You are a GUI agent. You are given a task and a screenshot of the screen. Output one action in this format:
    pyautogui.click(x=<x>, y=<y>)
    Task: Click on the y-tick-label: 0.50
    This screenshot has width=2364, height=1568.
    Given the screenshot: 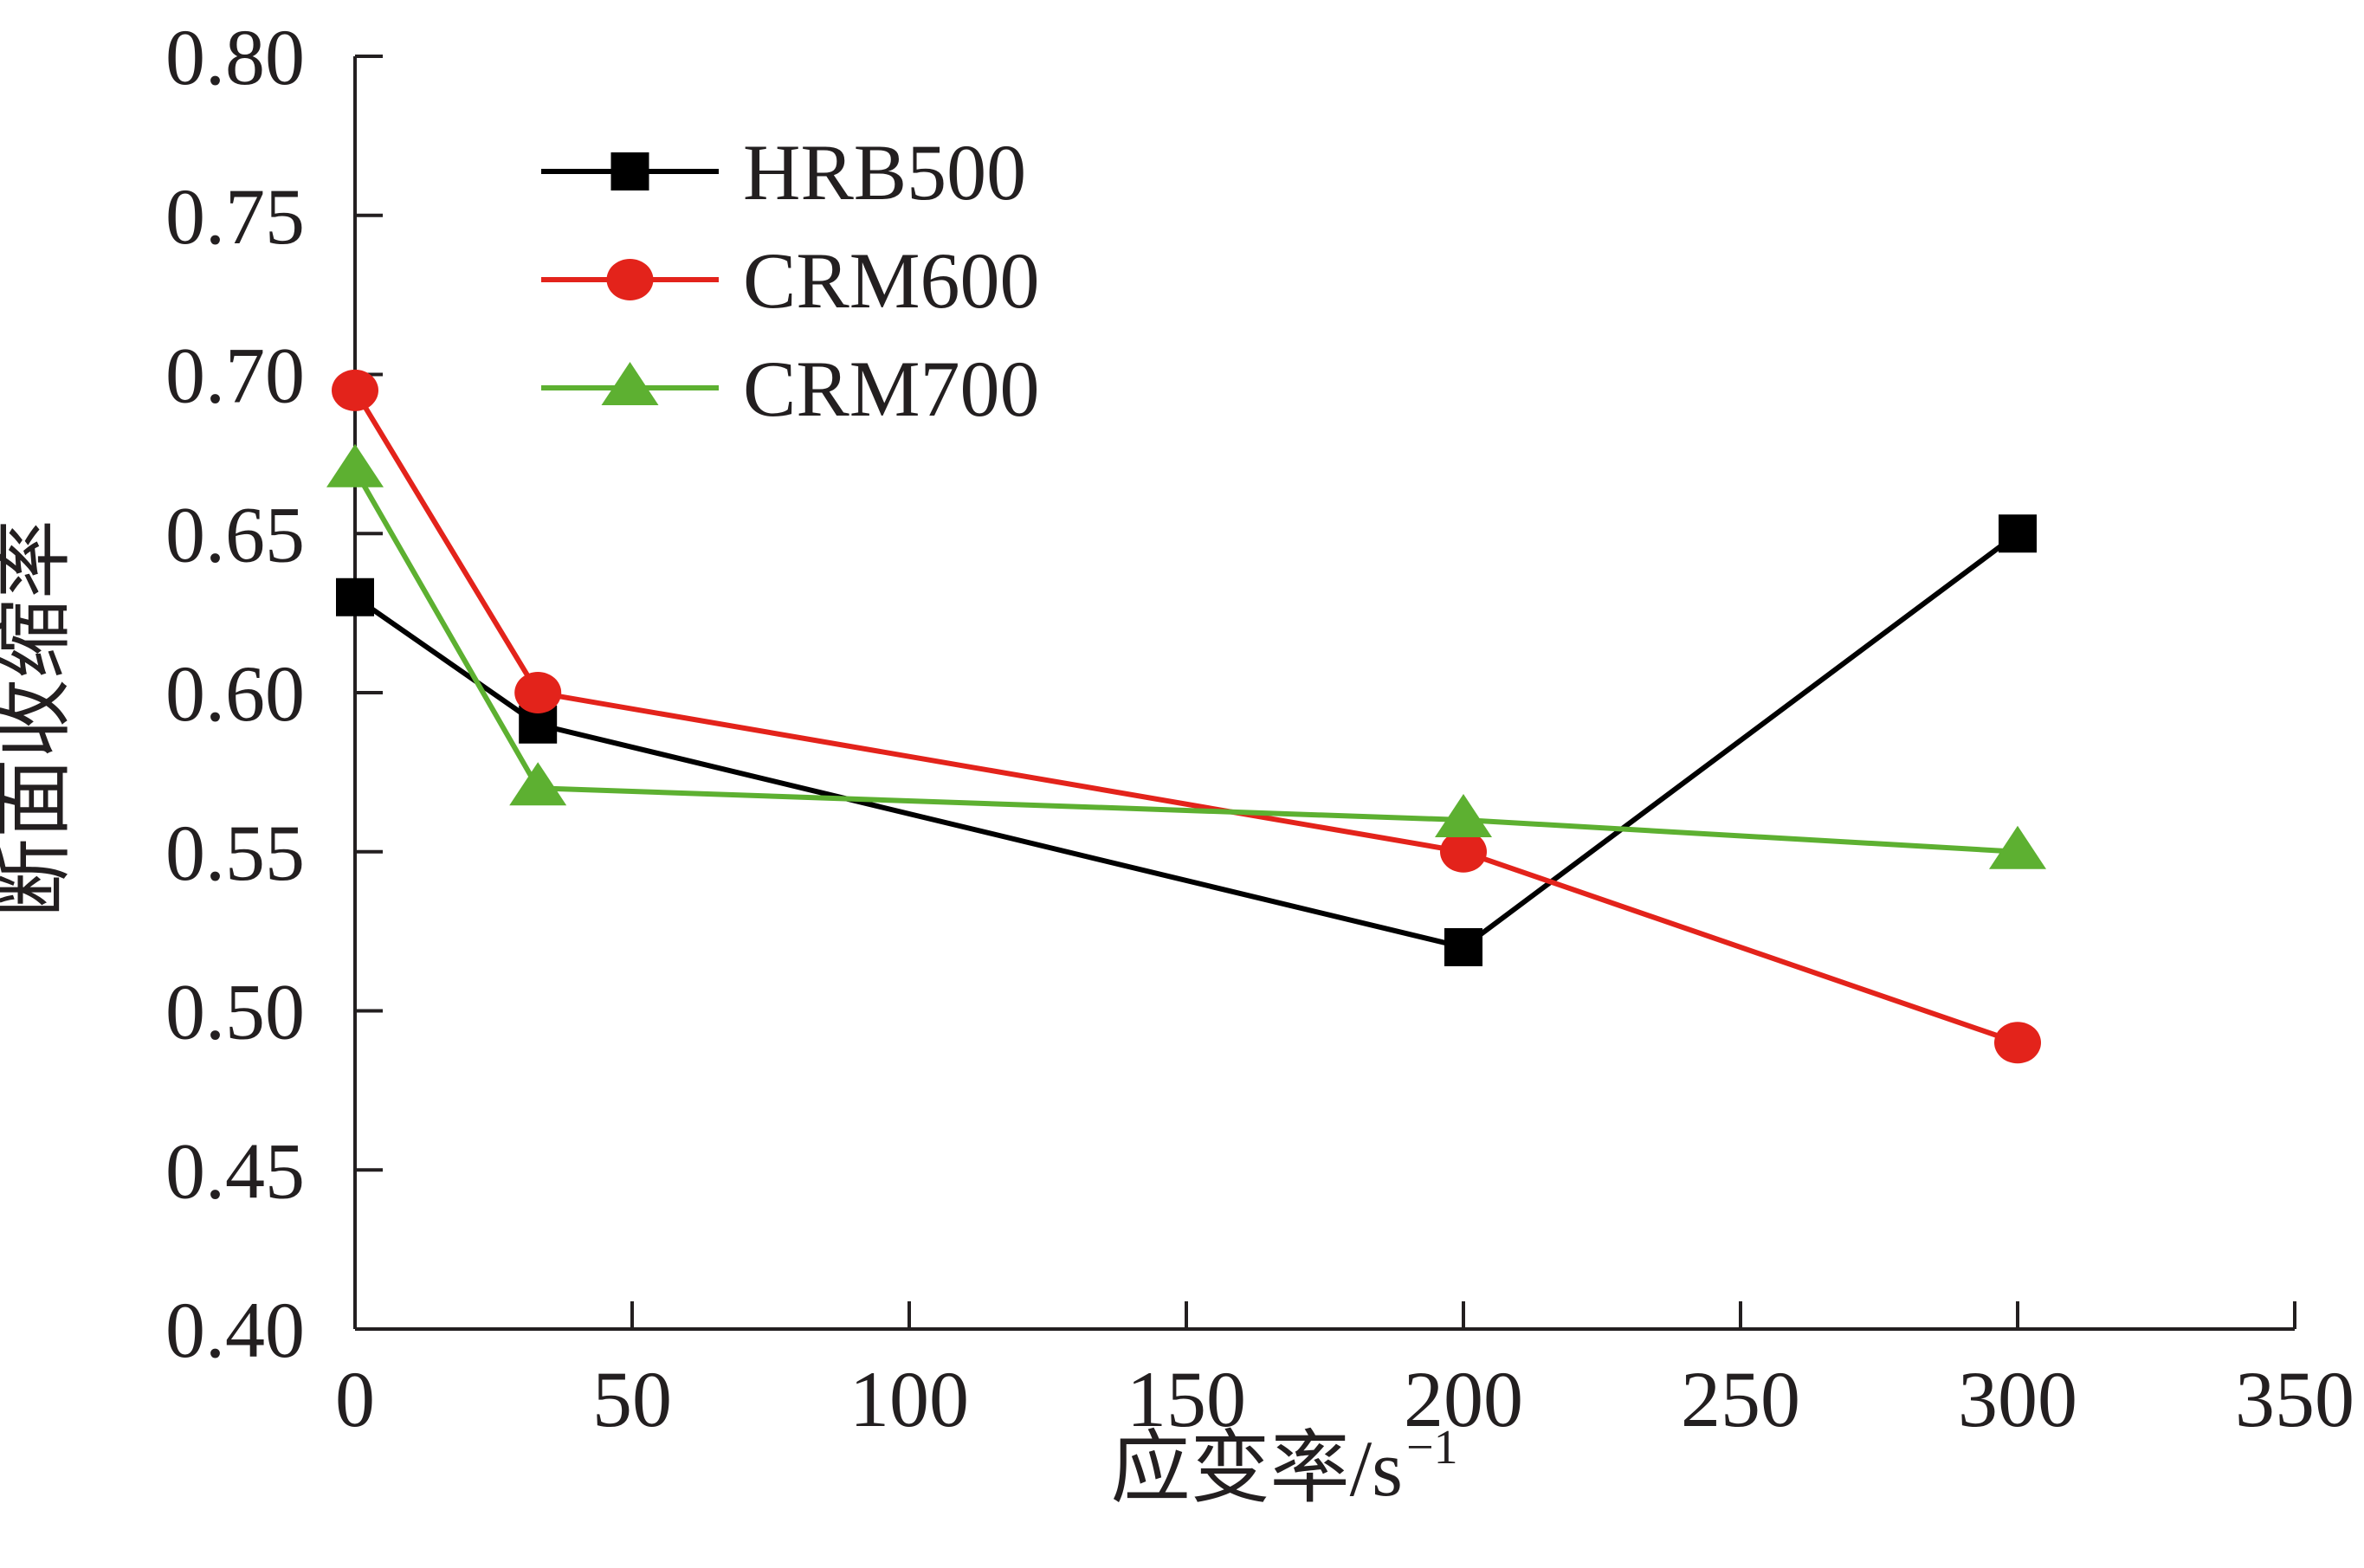 What is the action you would take?
    pyautogui.click(x=235, y=1012)
    